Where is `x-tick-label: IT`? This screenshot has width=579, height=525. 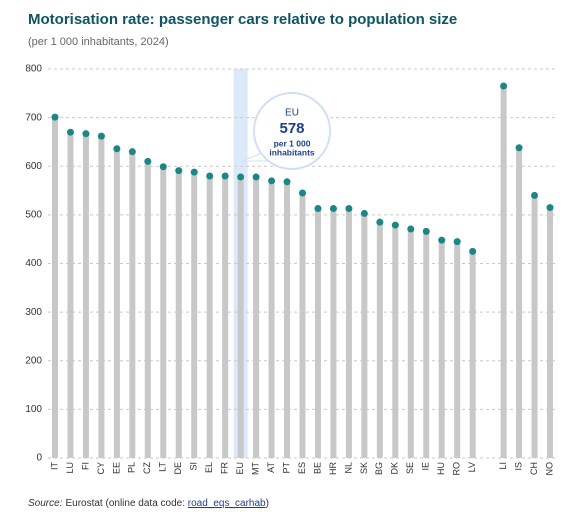
x-tick-label: IT is located at coordinates (54, 465).